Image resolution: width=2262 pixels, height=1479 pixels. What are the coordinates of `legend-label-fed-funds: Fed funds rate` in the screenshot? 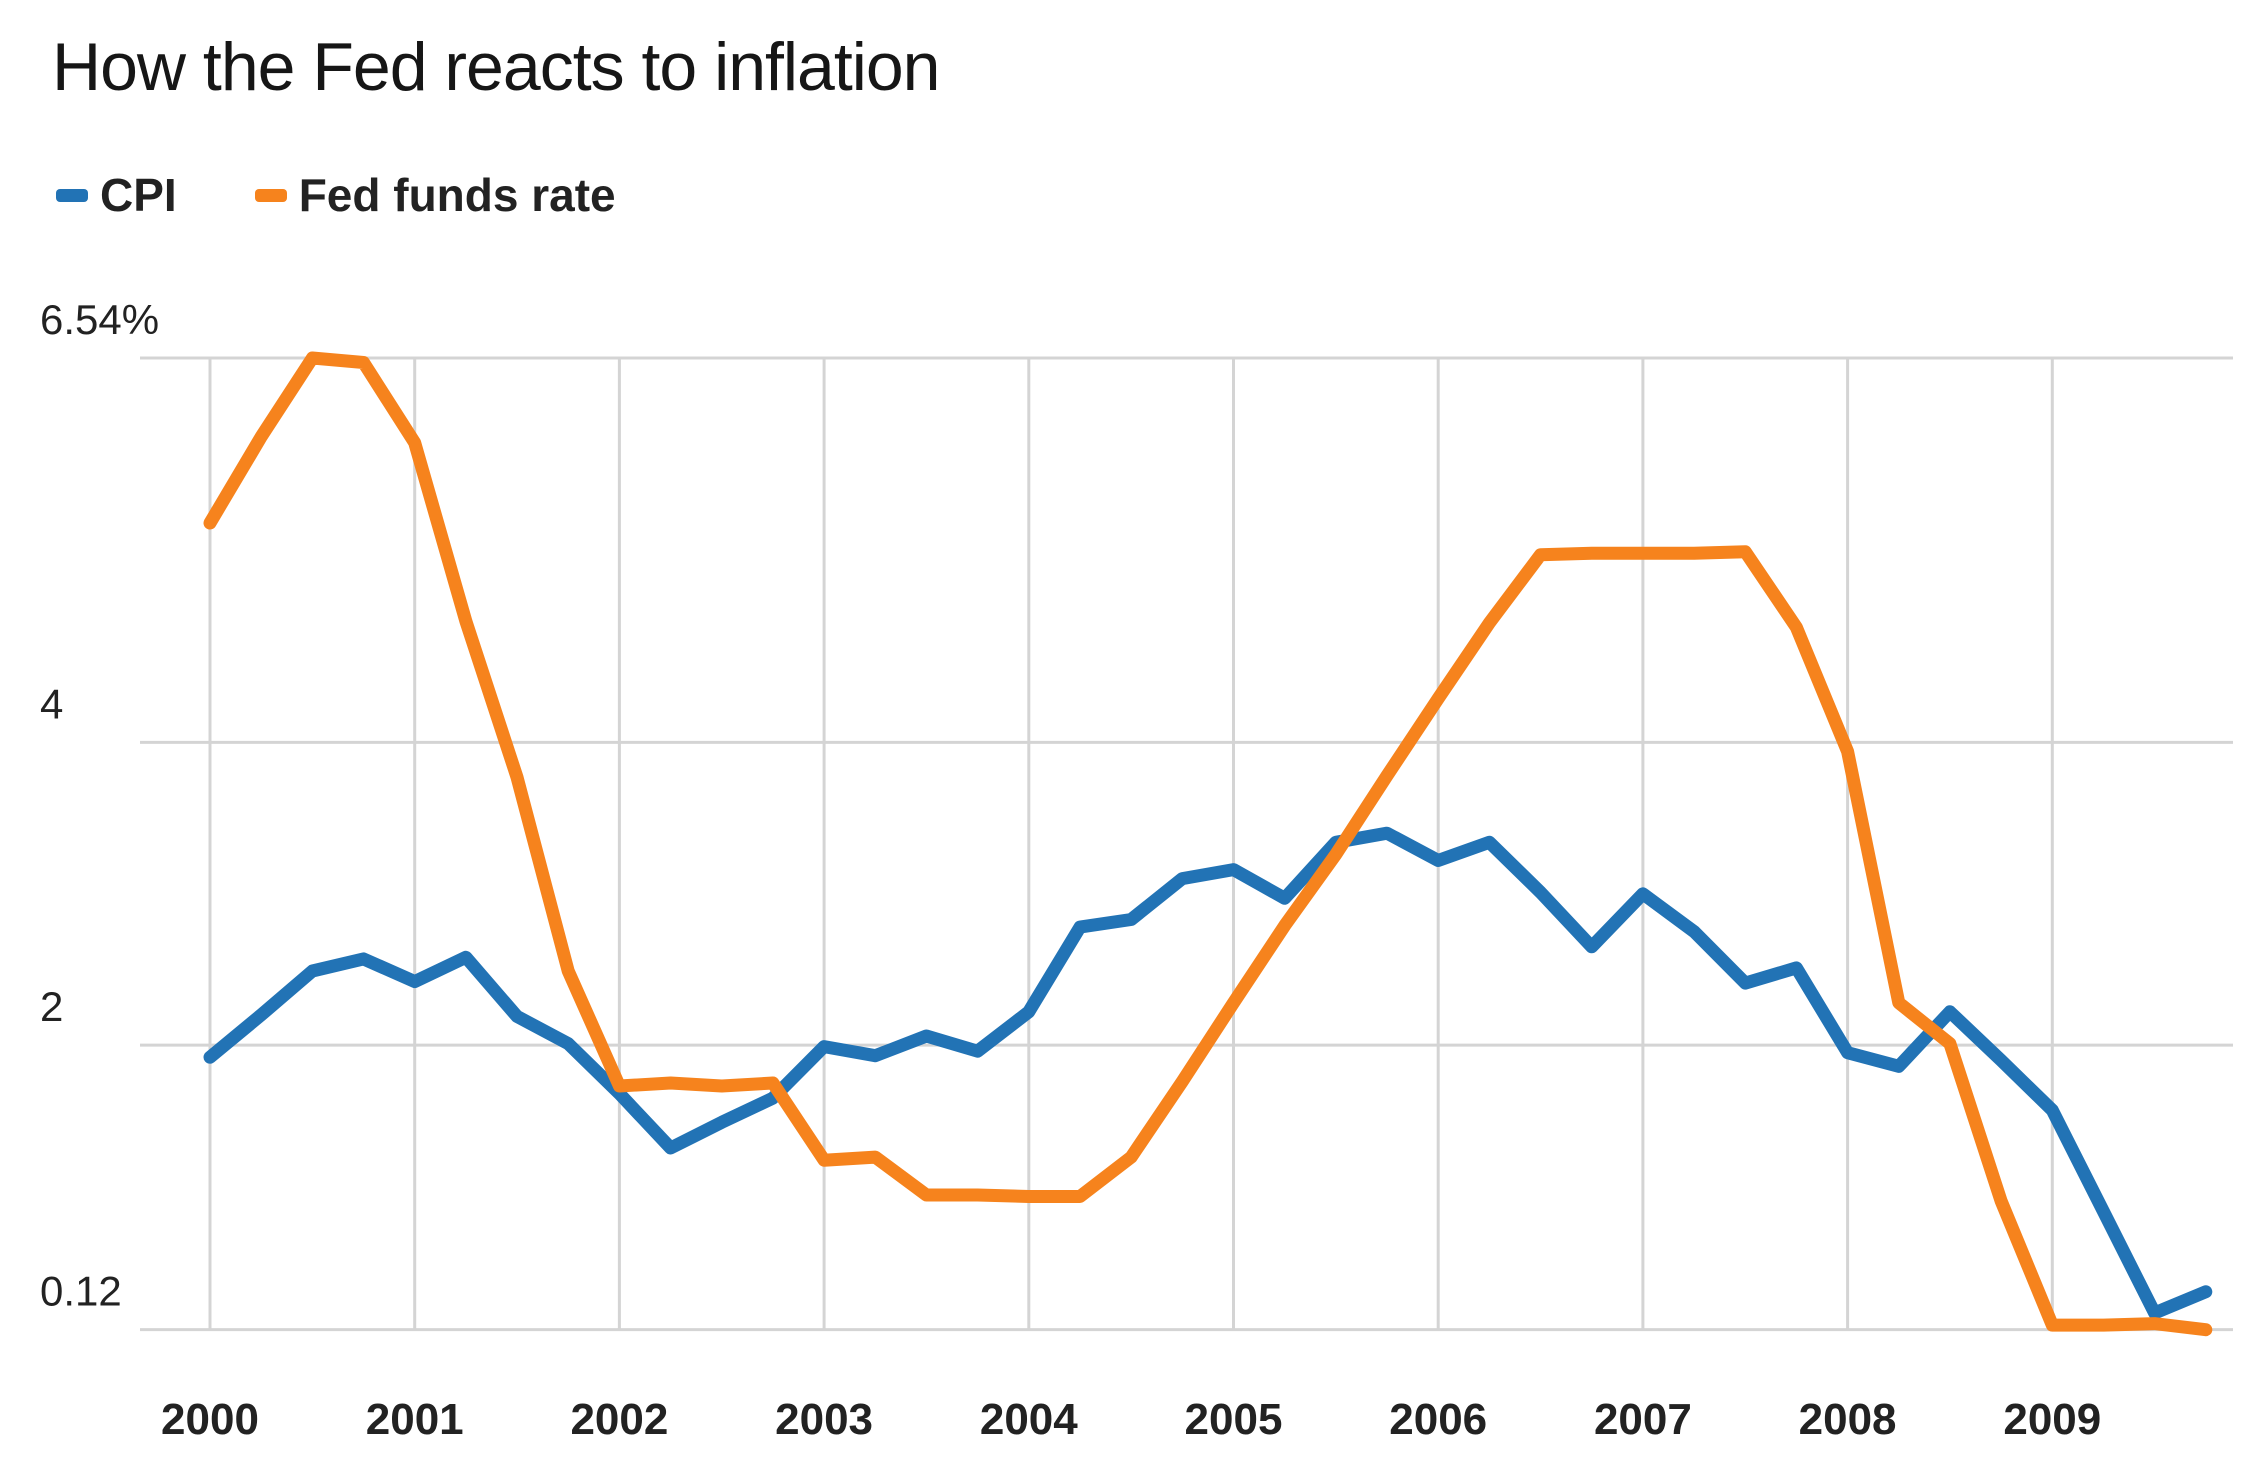 It's located at (457, 195).